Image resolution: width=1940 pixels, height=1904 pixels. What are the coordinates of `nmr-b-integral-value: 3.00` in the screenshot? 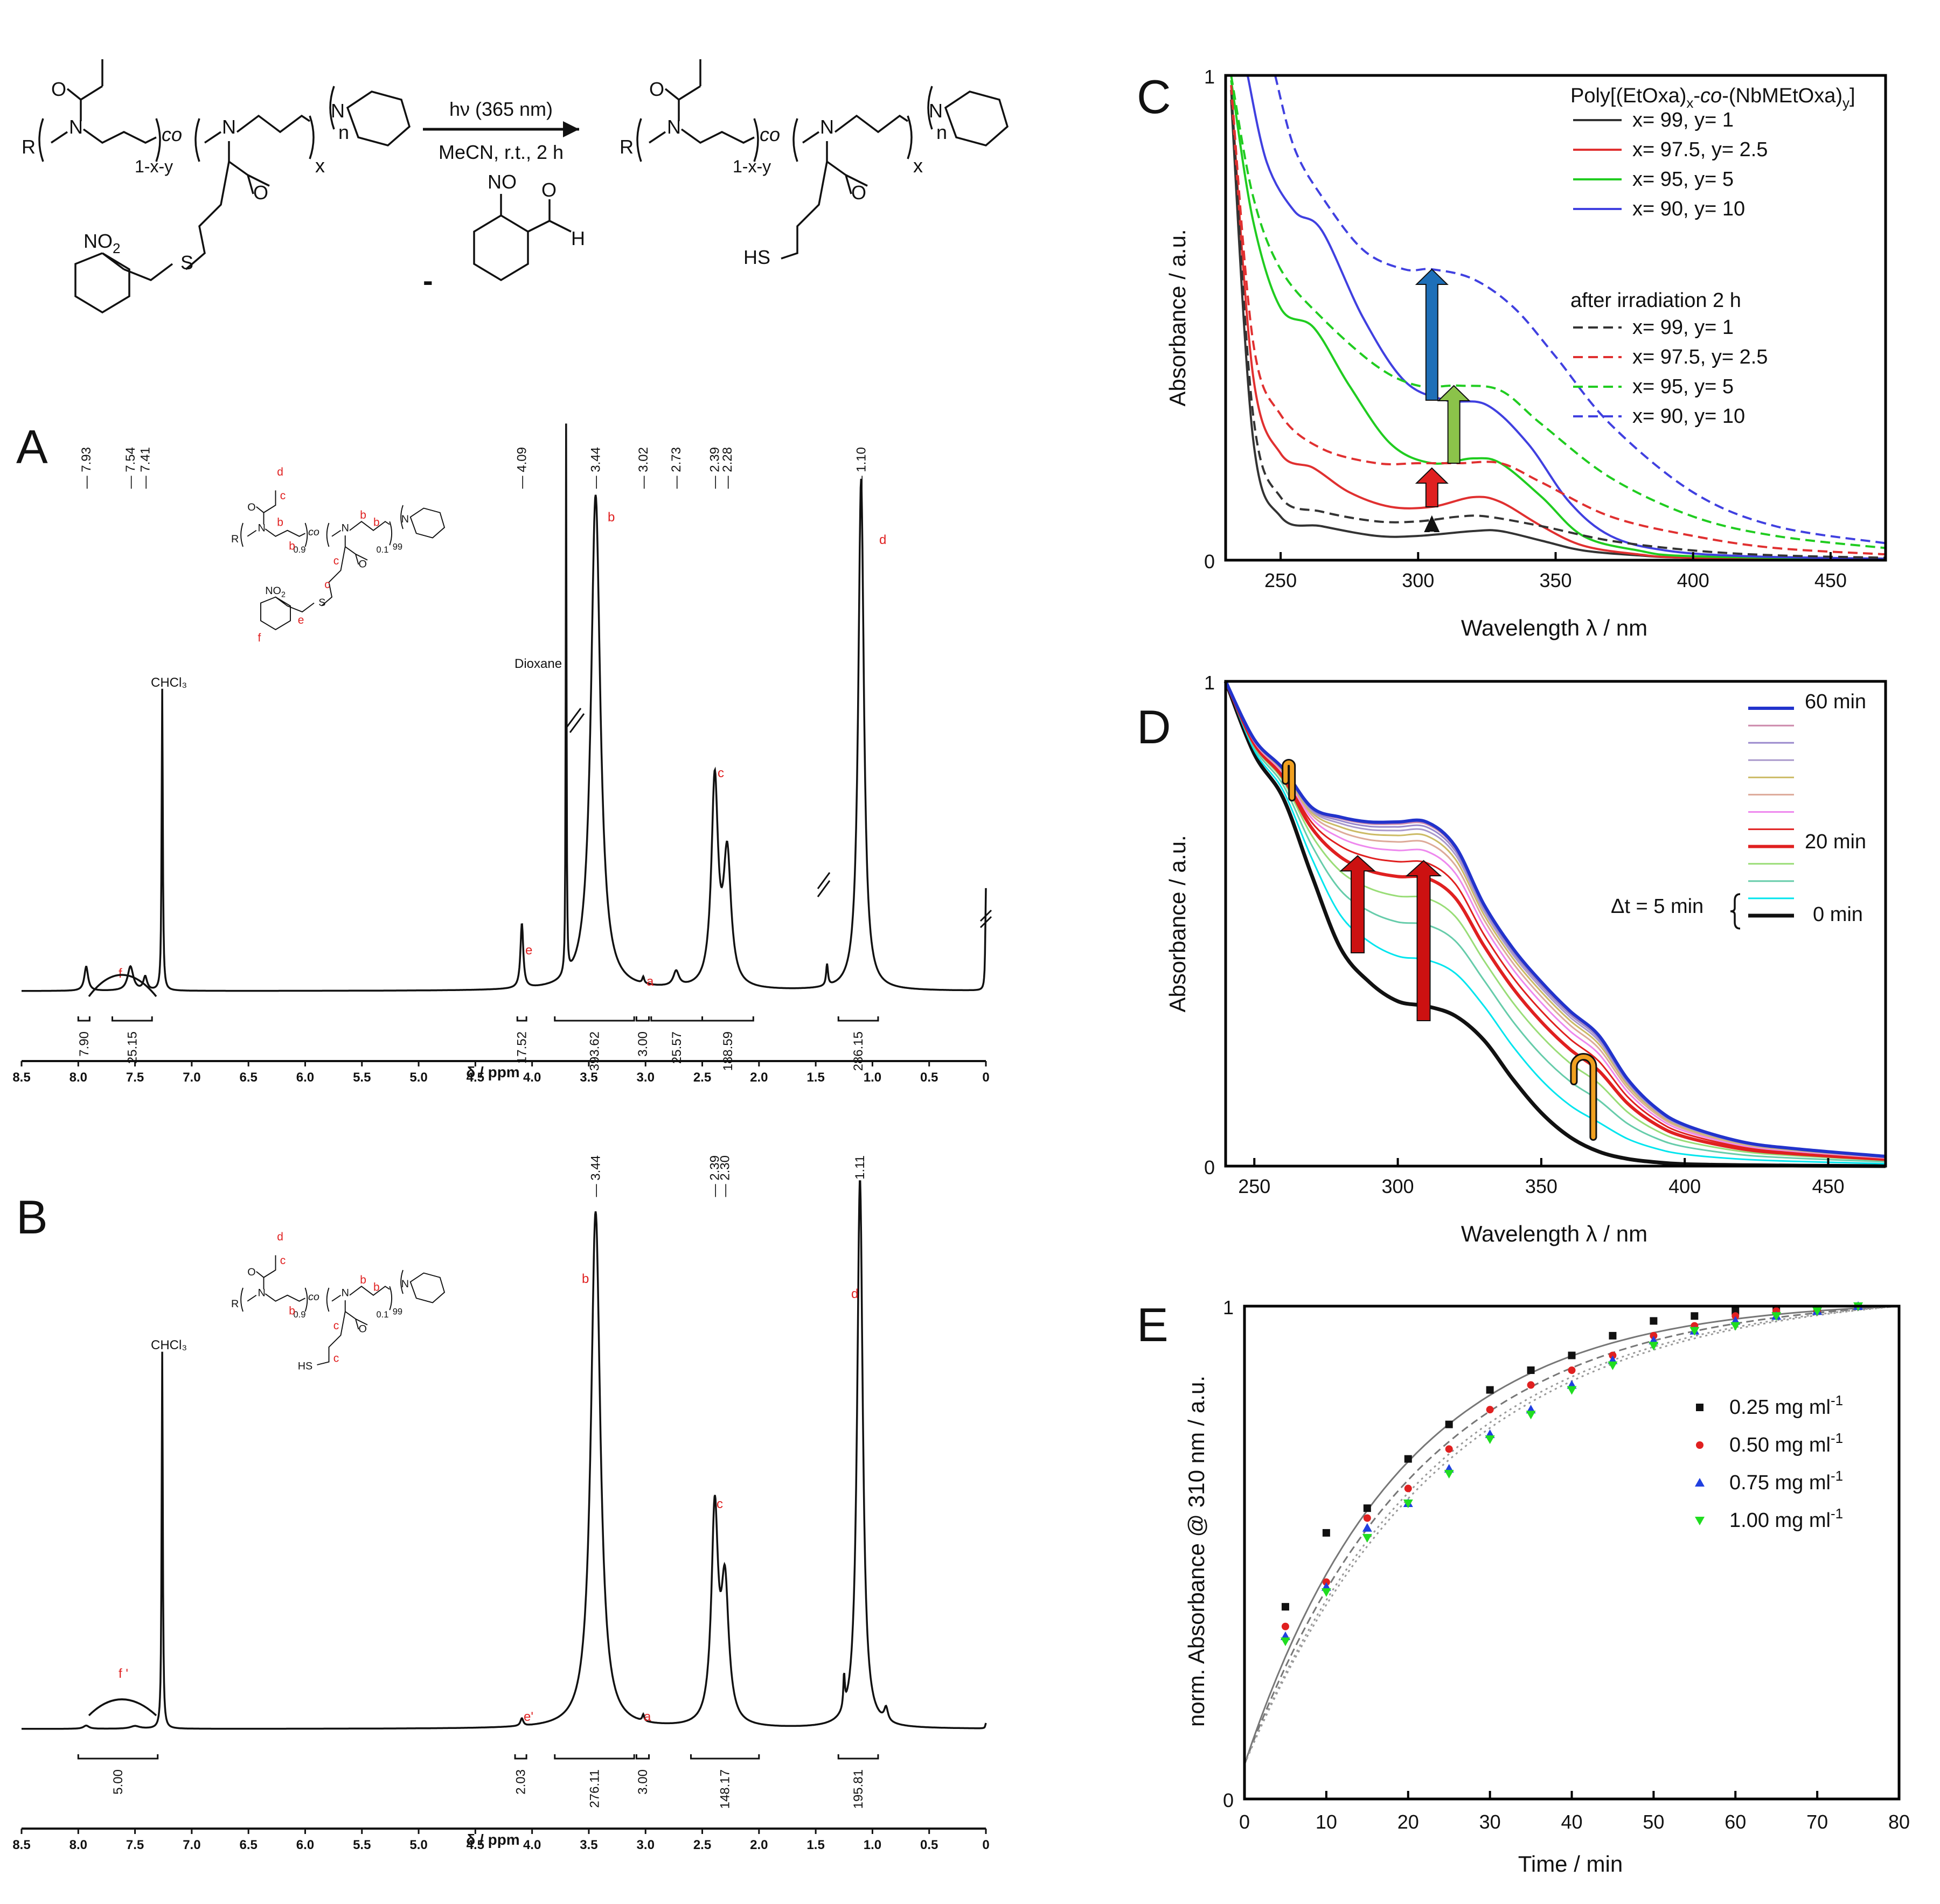 It's located at (643, 1782).